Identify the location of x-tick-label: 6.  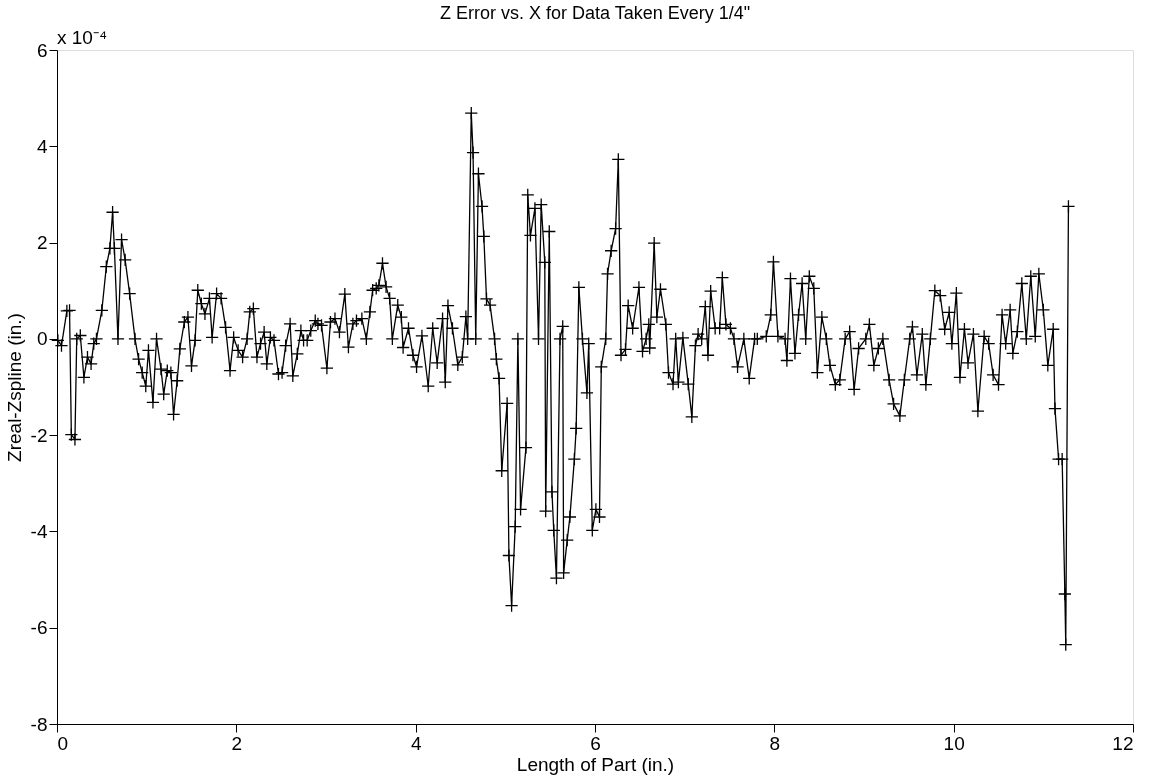
(595, 743).